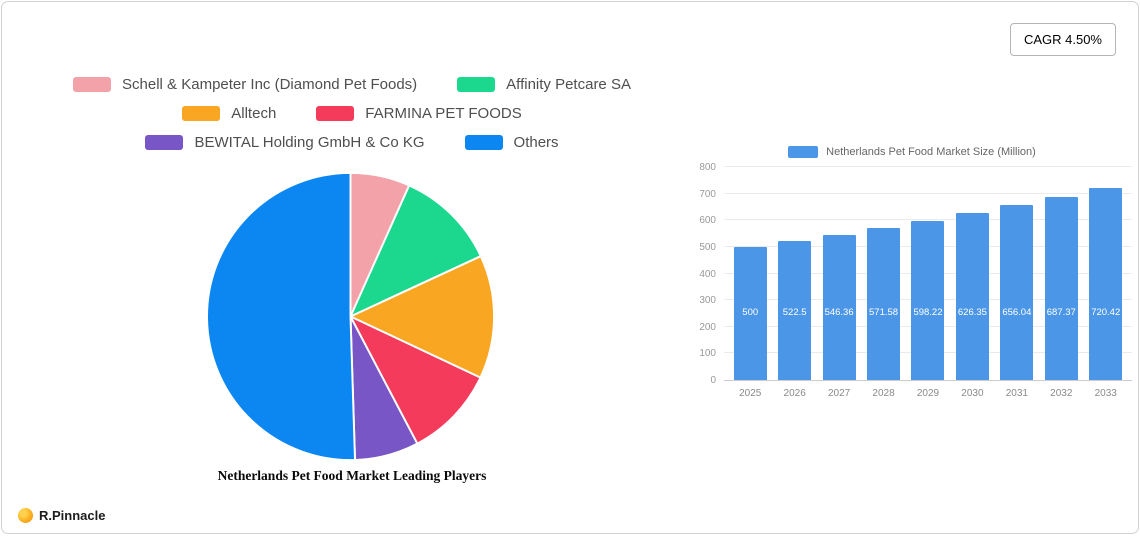  I want to click on pie-svg, so click(350, 316).